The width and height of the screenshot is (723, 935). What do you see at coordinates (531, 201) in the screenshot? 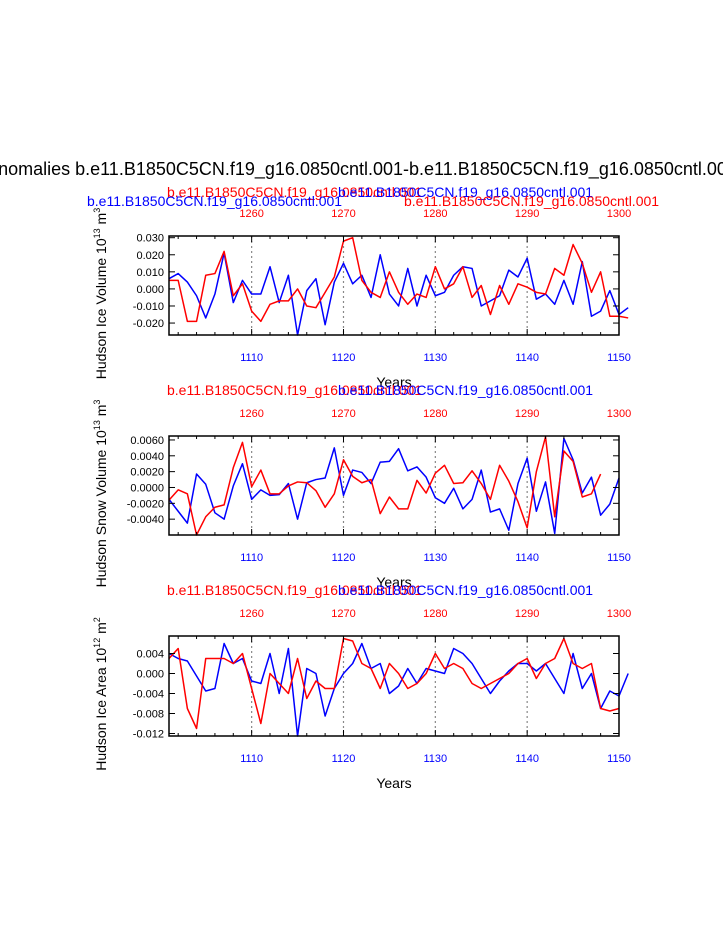
I see `case-label-red-extra: b.e11.B1850C5CN.f19_g16.0850cntl.001` at bounding box center [531, 201].